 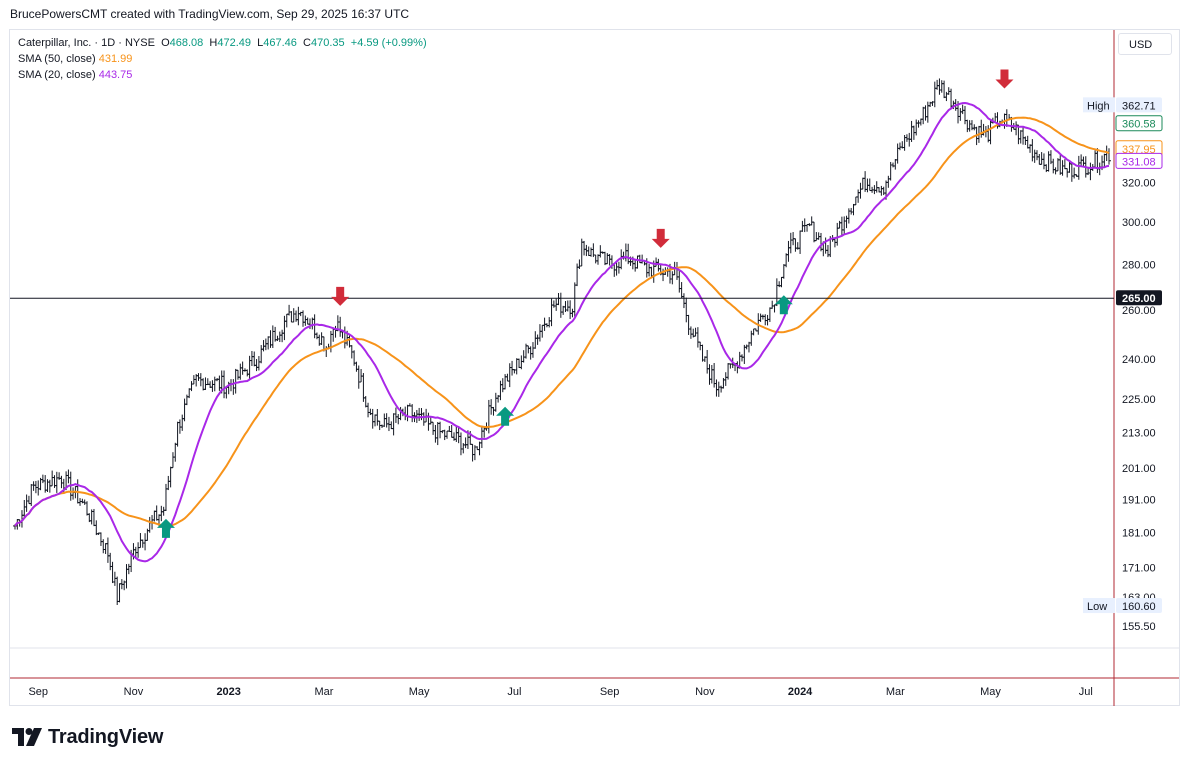 I want to click on legend-sma20: SMA (20, close) 443.75, so click(x=75, y=75).